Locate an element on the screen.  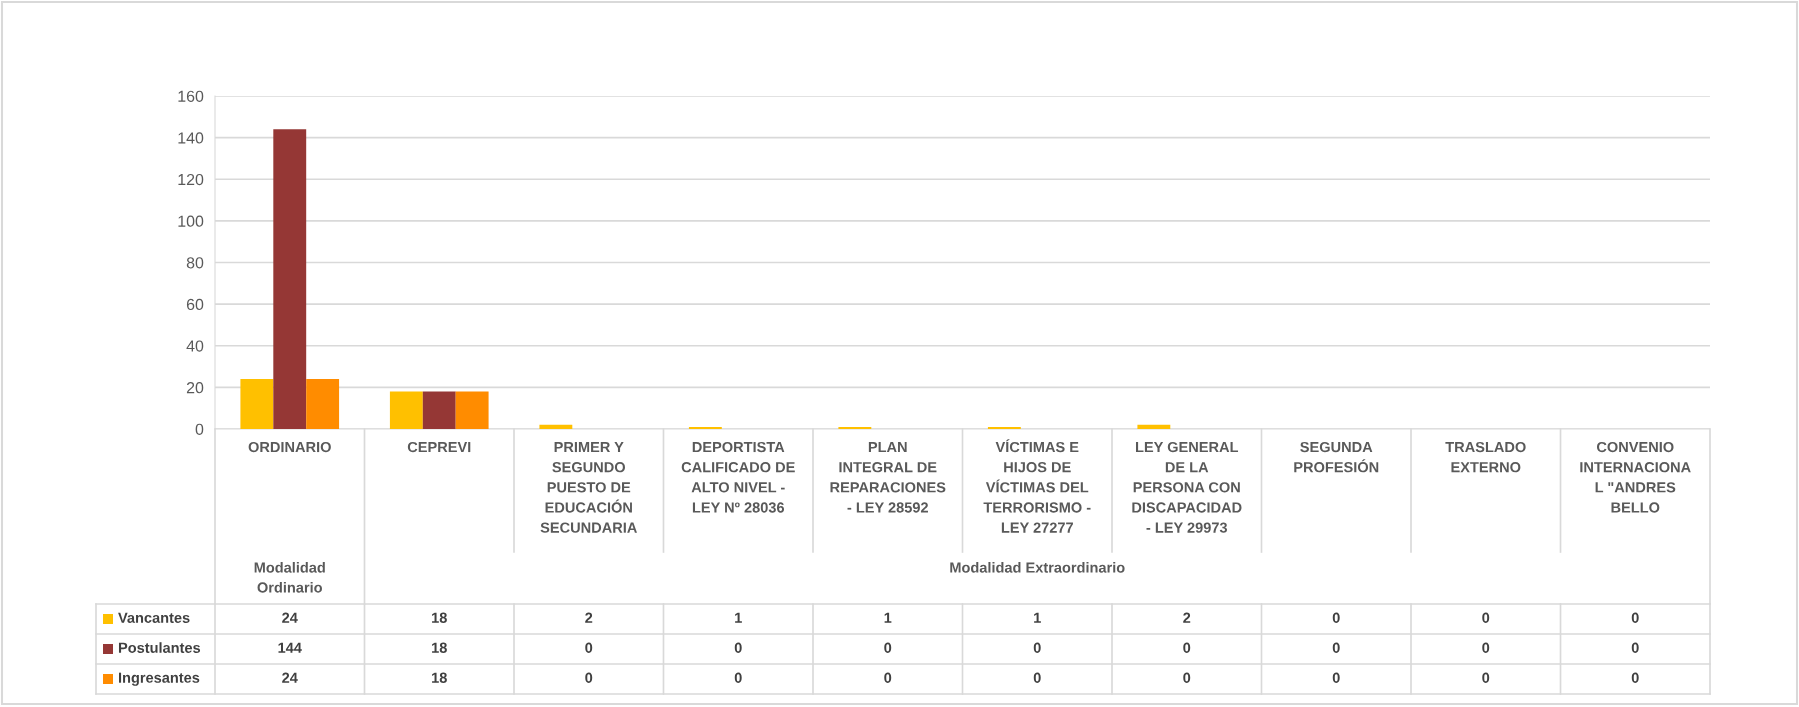
legend-label: Vancantes is located at coordinates (154, 617).